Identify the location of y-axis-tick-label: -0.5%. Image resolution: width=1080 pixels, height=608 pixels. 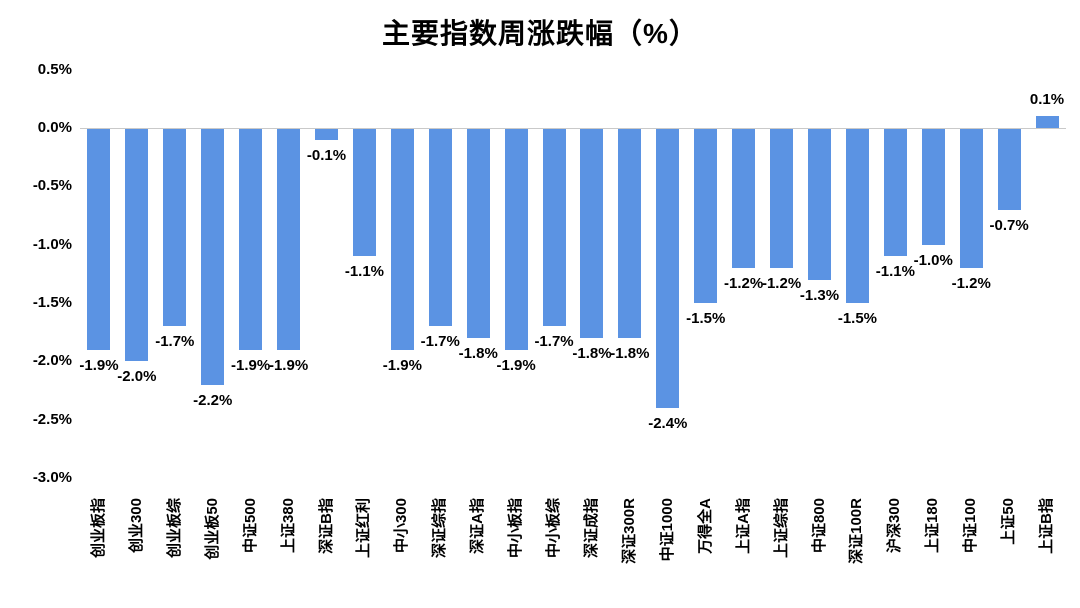
(52, 186).